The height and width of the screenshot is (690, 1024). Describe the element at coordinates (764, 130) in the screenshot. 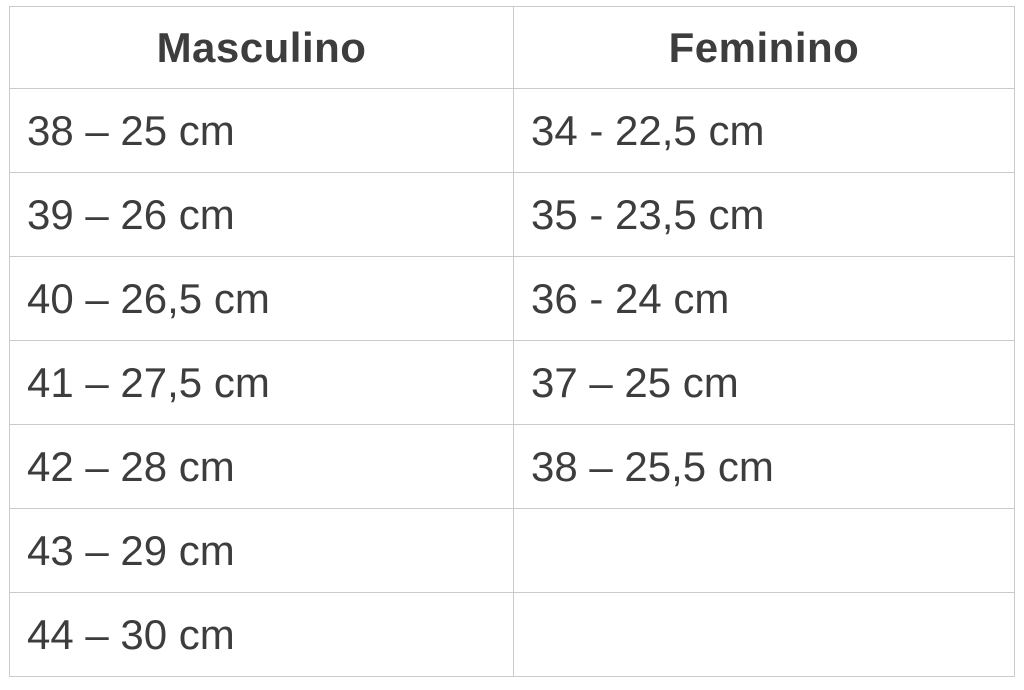

I see `cell-feminino: 34 - 22,5 cm` at that location.